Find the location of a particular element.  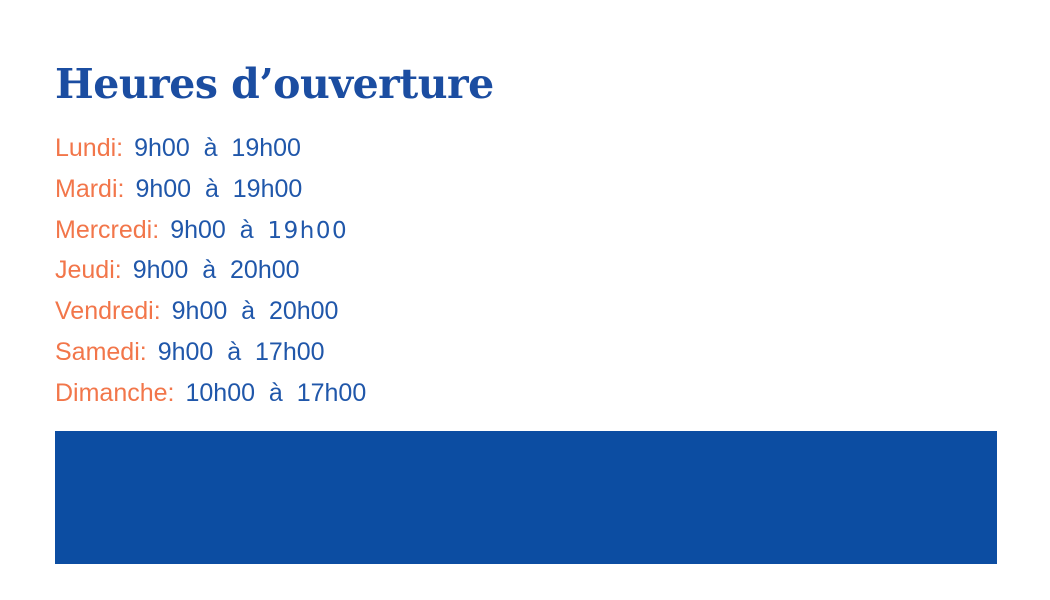

day-time: 9h00 à is located at coordinates (219, 229).